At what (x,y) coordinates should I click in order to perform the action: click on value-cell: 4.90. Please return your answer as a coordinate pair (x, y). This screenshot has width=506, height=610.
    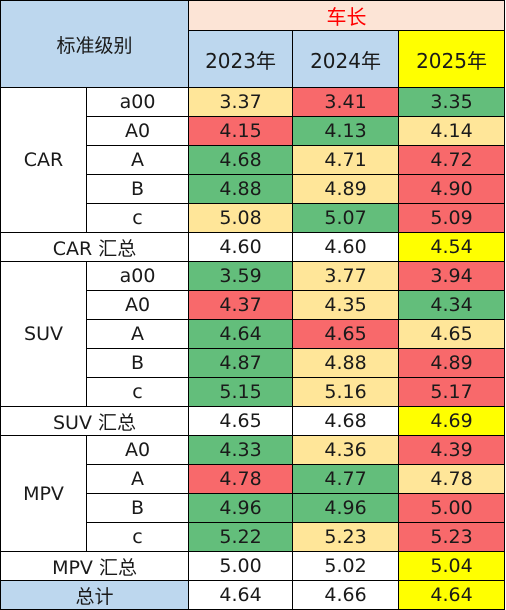
    Looking at the image, I should click on (452, 189).